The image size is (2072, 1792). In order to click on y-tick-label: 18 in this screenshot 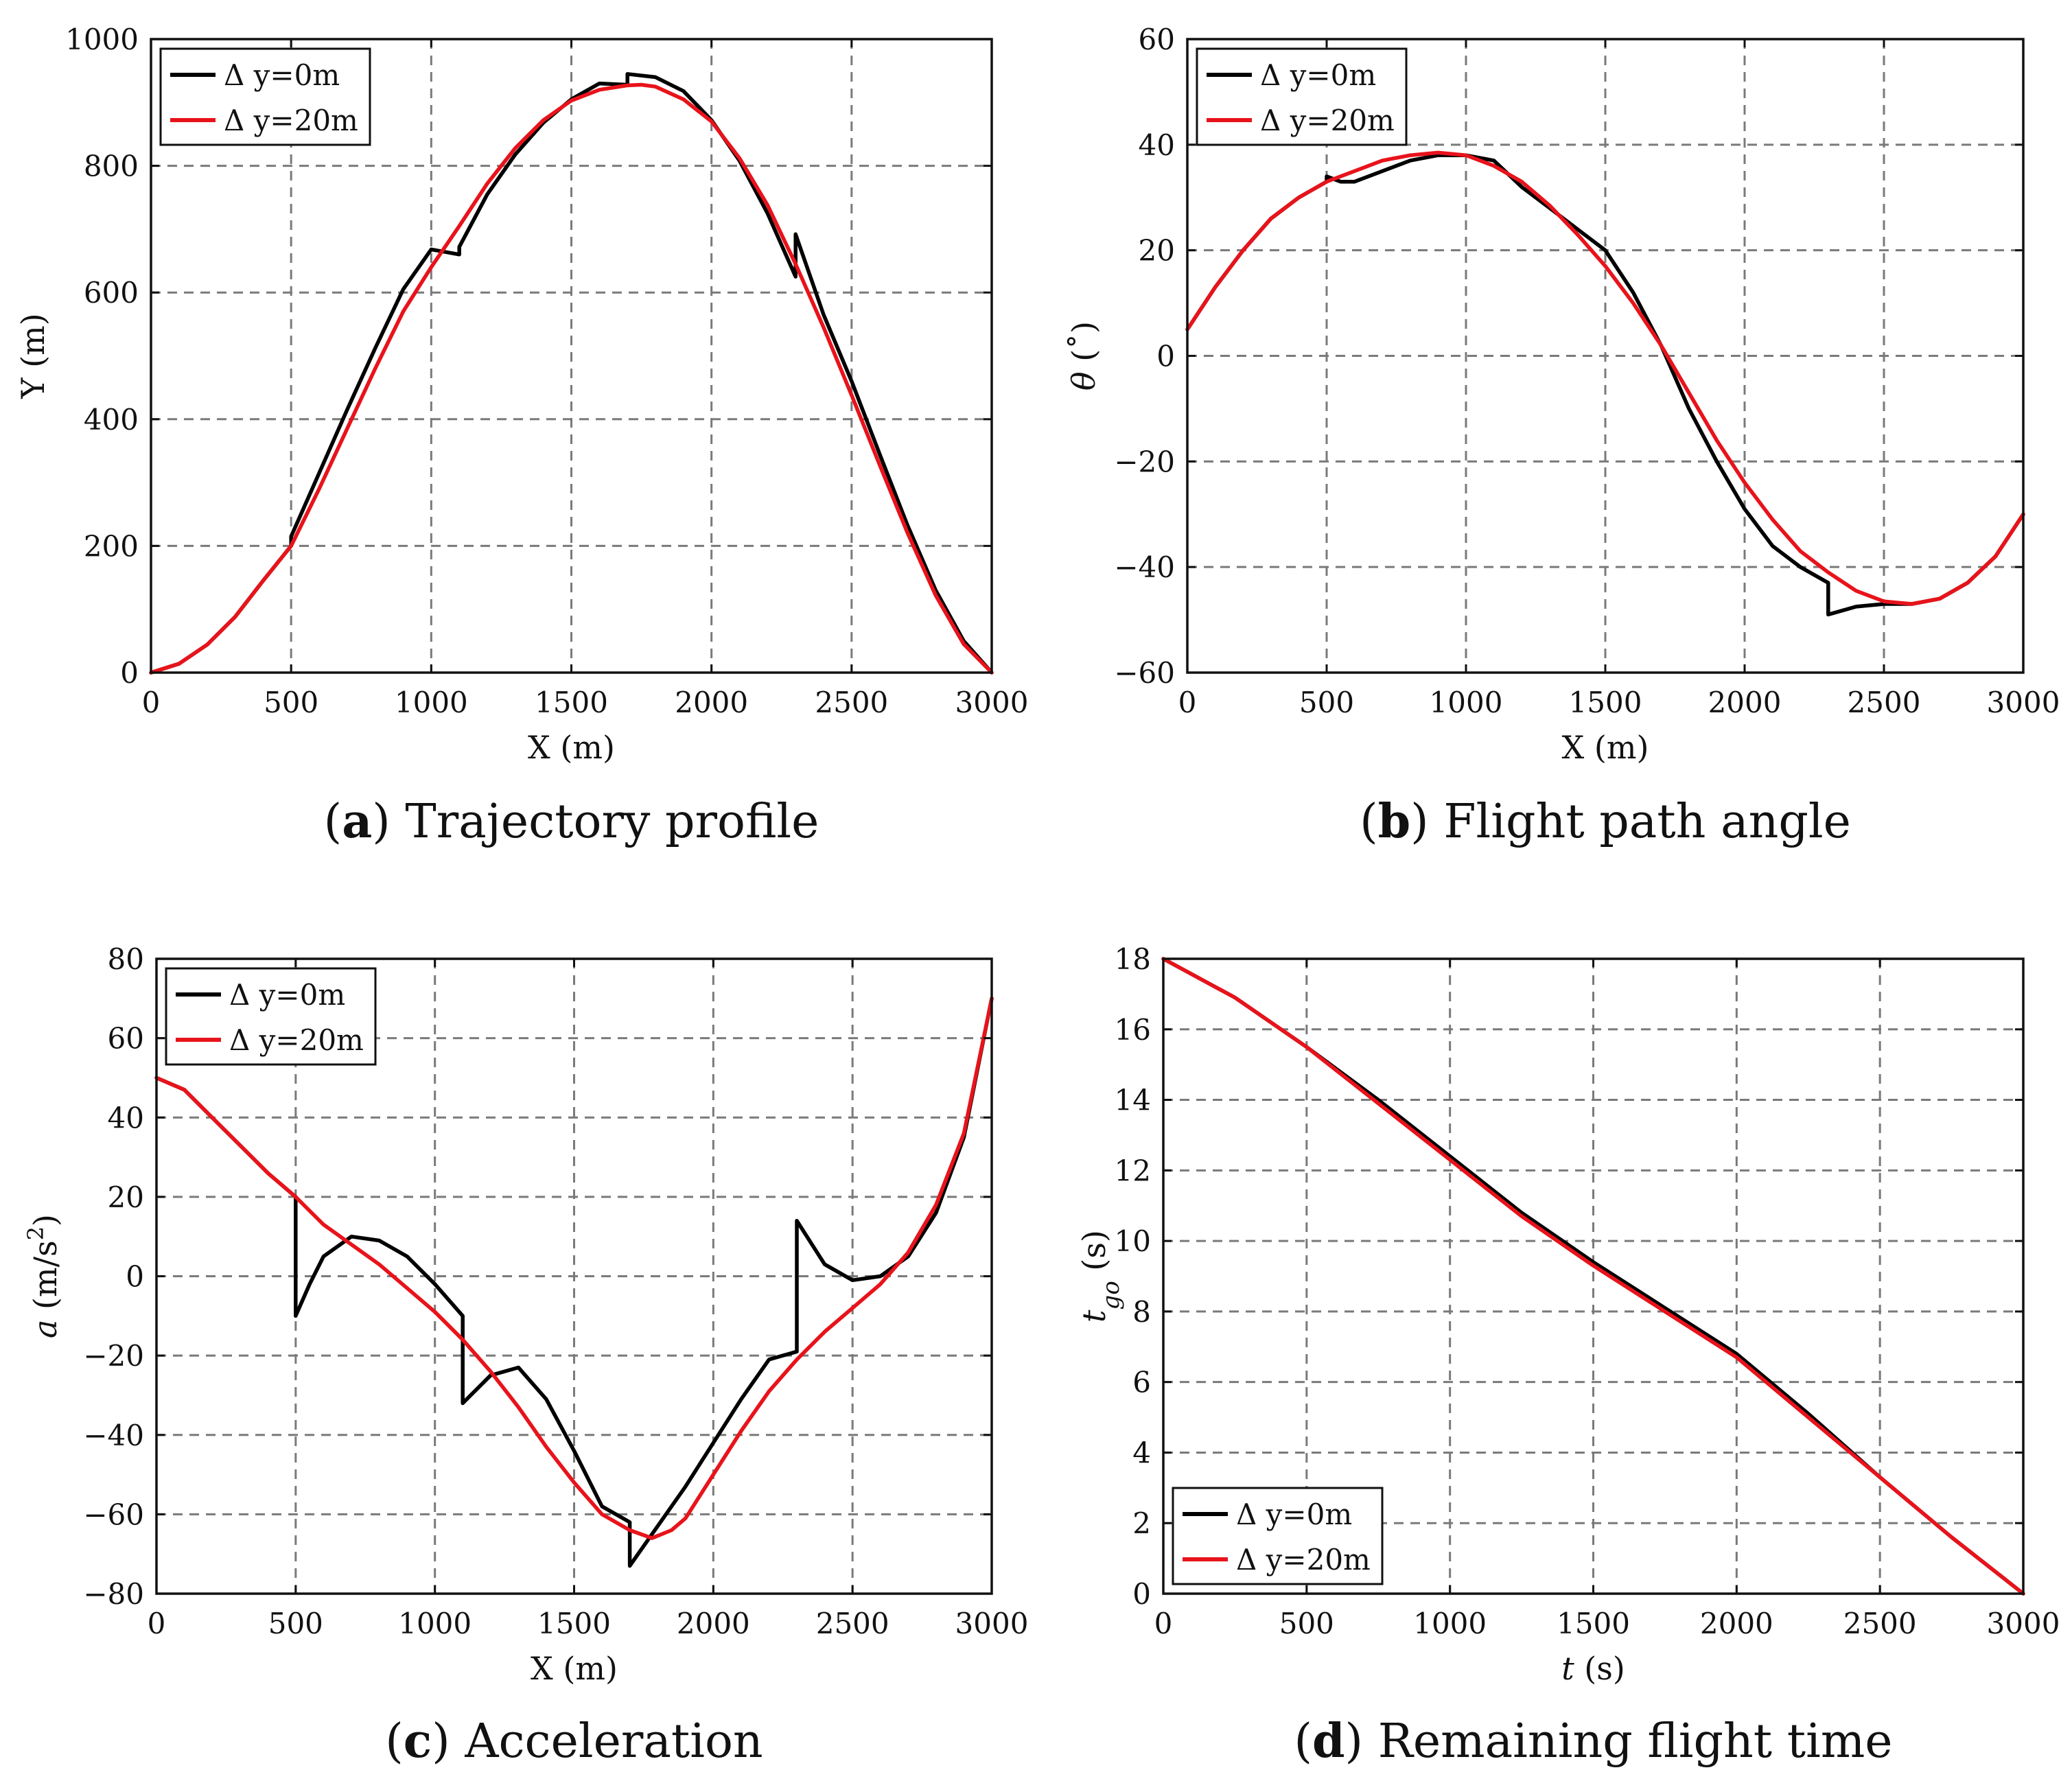, I will do `click(1133, 959)`.